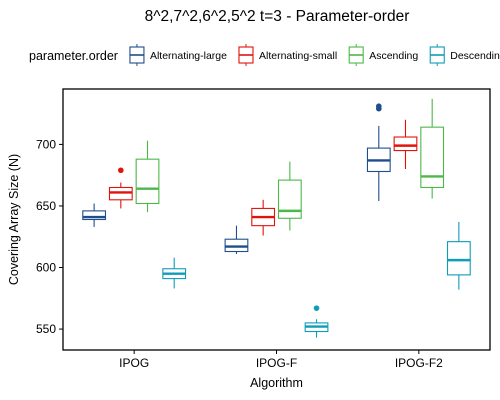 The image size is (500, 400). I want to click on legend-title: parameter.order, so click(73, 56).